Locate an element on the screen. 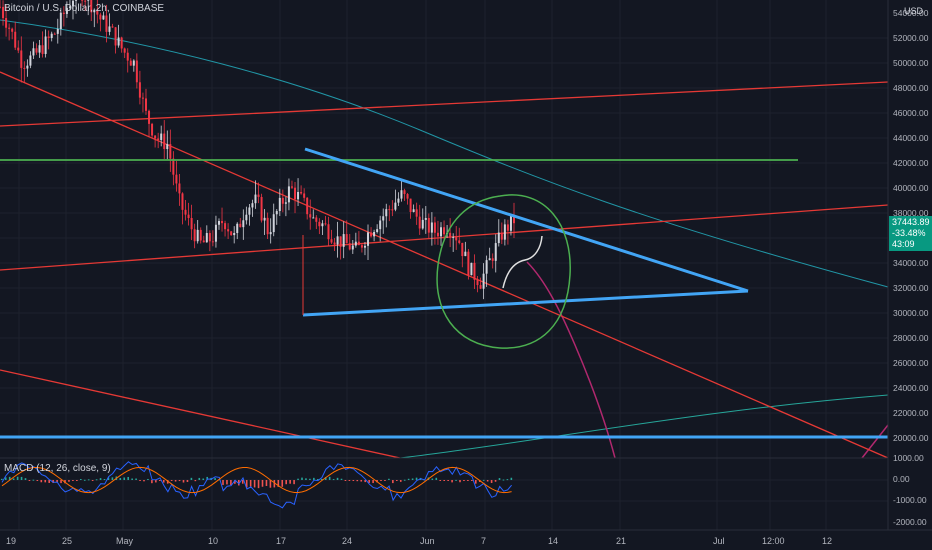  time-tick-label: May is located at coordinates (125, 541).